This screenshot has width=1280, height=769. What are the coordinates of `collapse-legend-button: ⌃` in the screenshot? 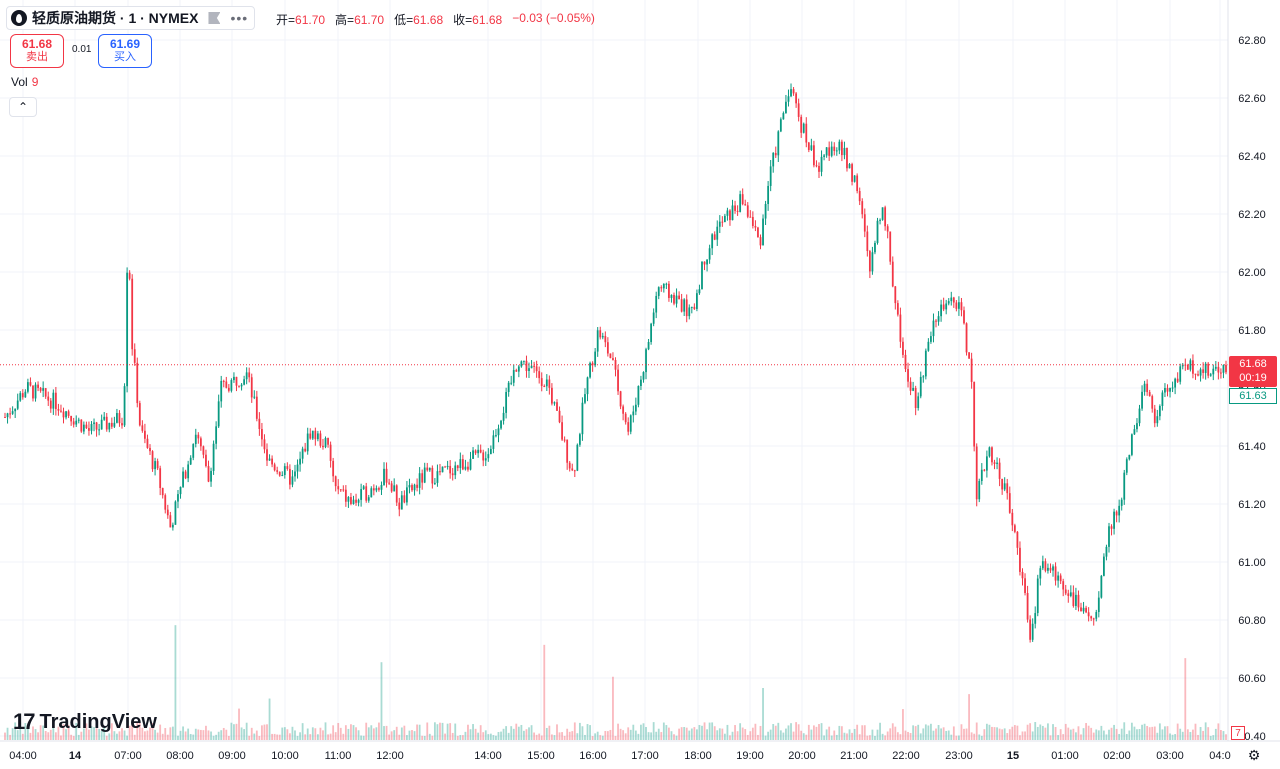 It's located at (23, 107).